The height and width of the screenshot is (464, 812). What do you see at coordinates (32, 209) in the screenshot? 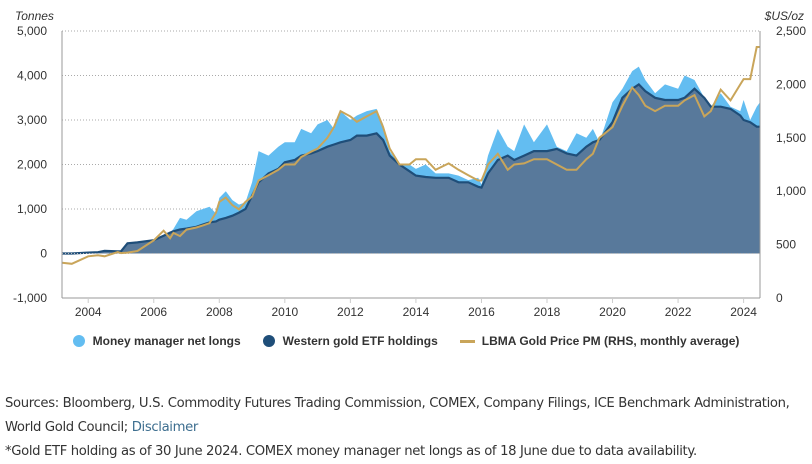
I see `y-left-tick-label: 1,000` at bounding box center [32, 209].